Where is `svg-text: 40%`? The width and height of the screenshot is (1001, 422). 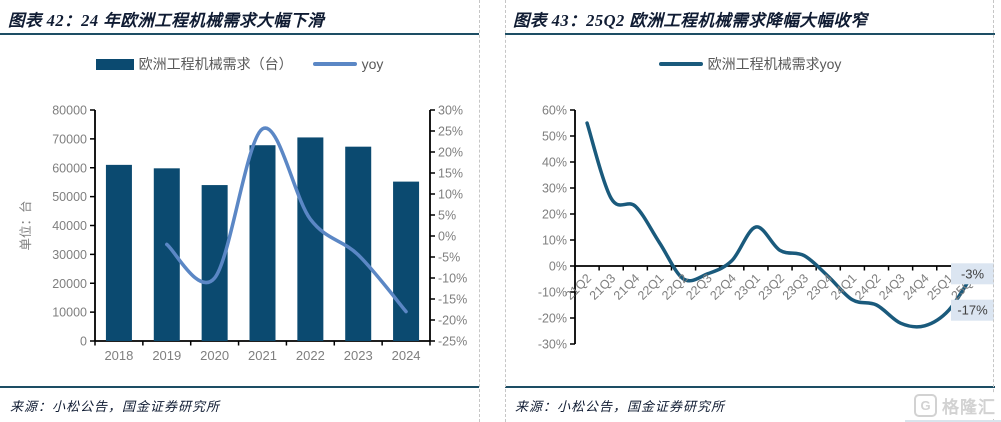
svg-text: 40% is located at coordinates (554, 163).